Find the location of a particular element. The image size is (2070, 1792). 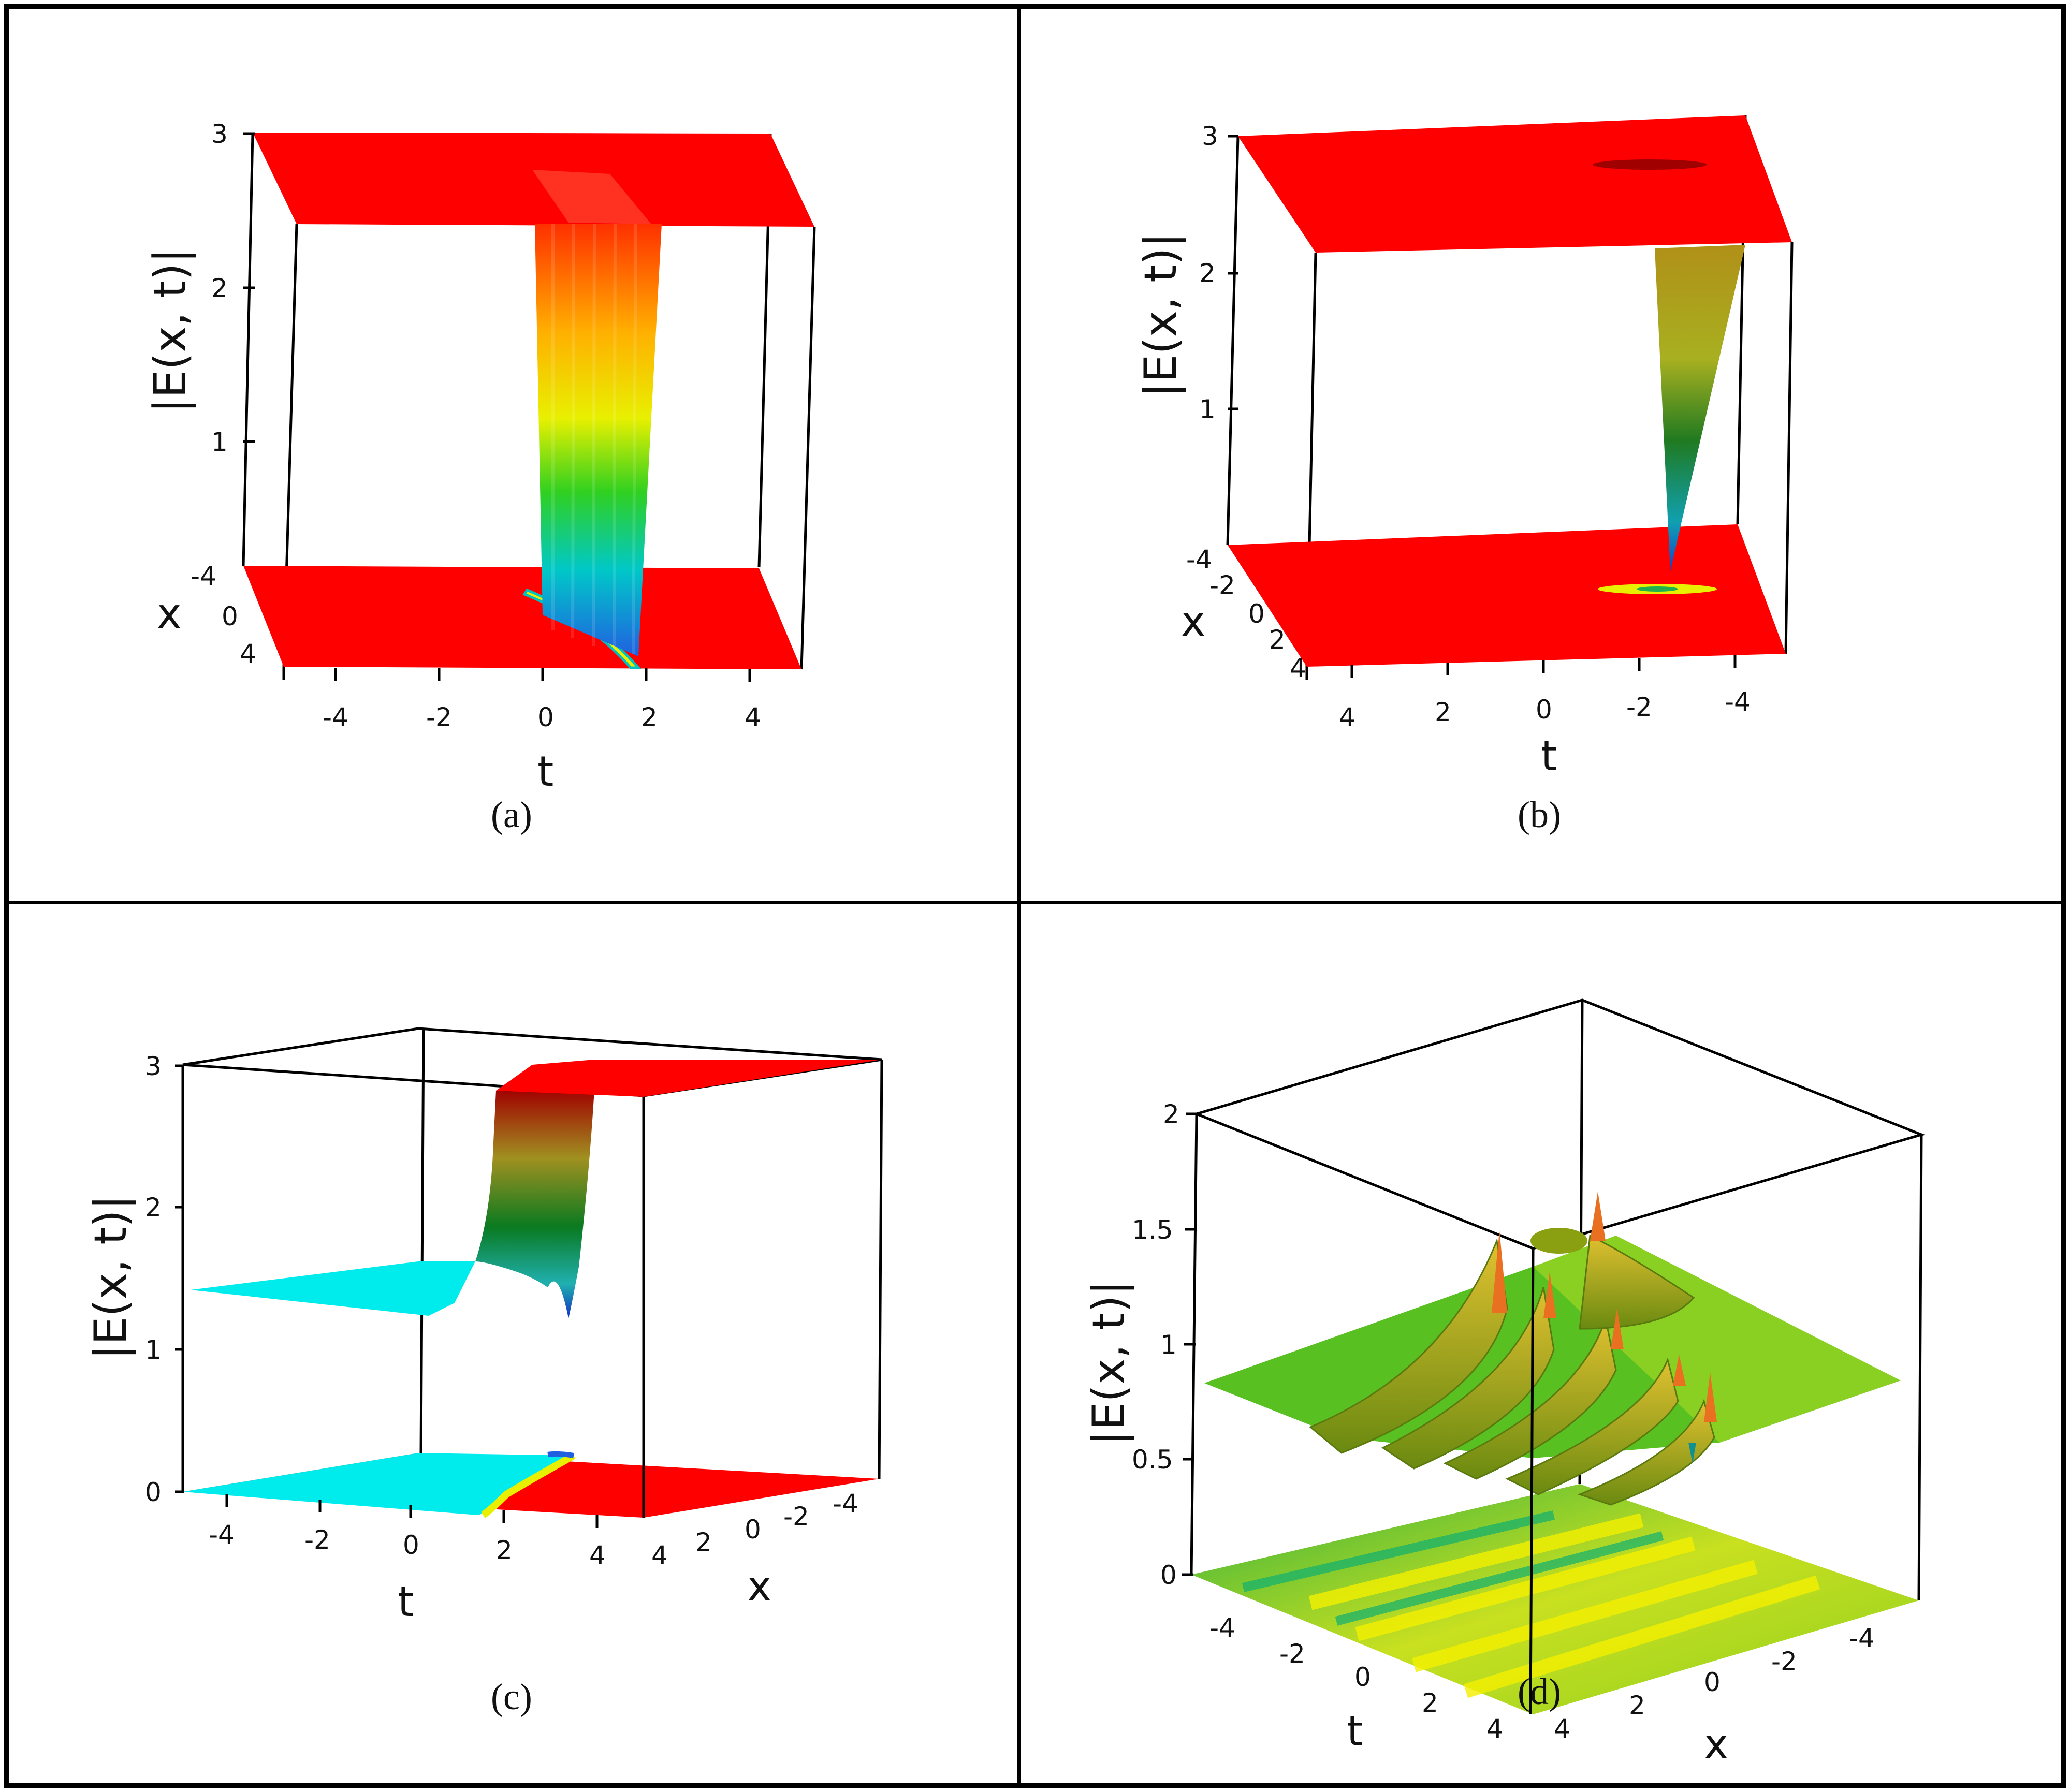

panel-caption: (a) is located at coordinates (511, 814).